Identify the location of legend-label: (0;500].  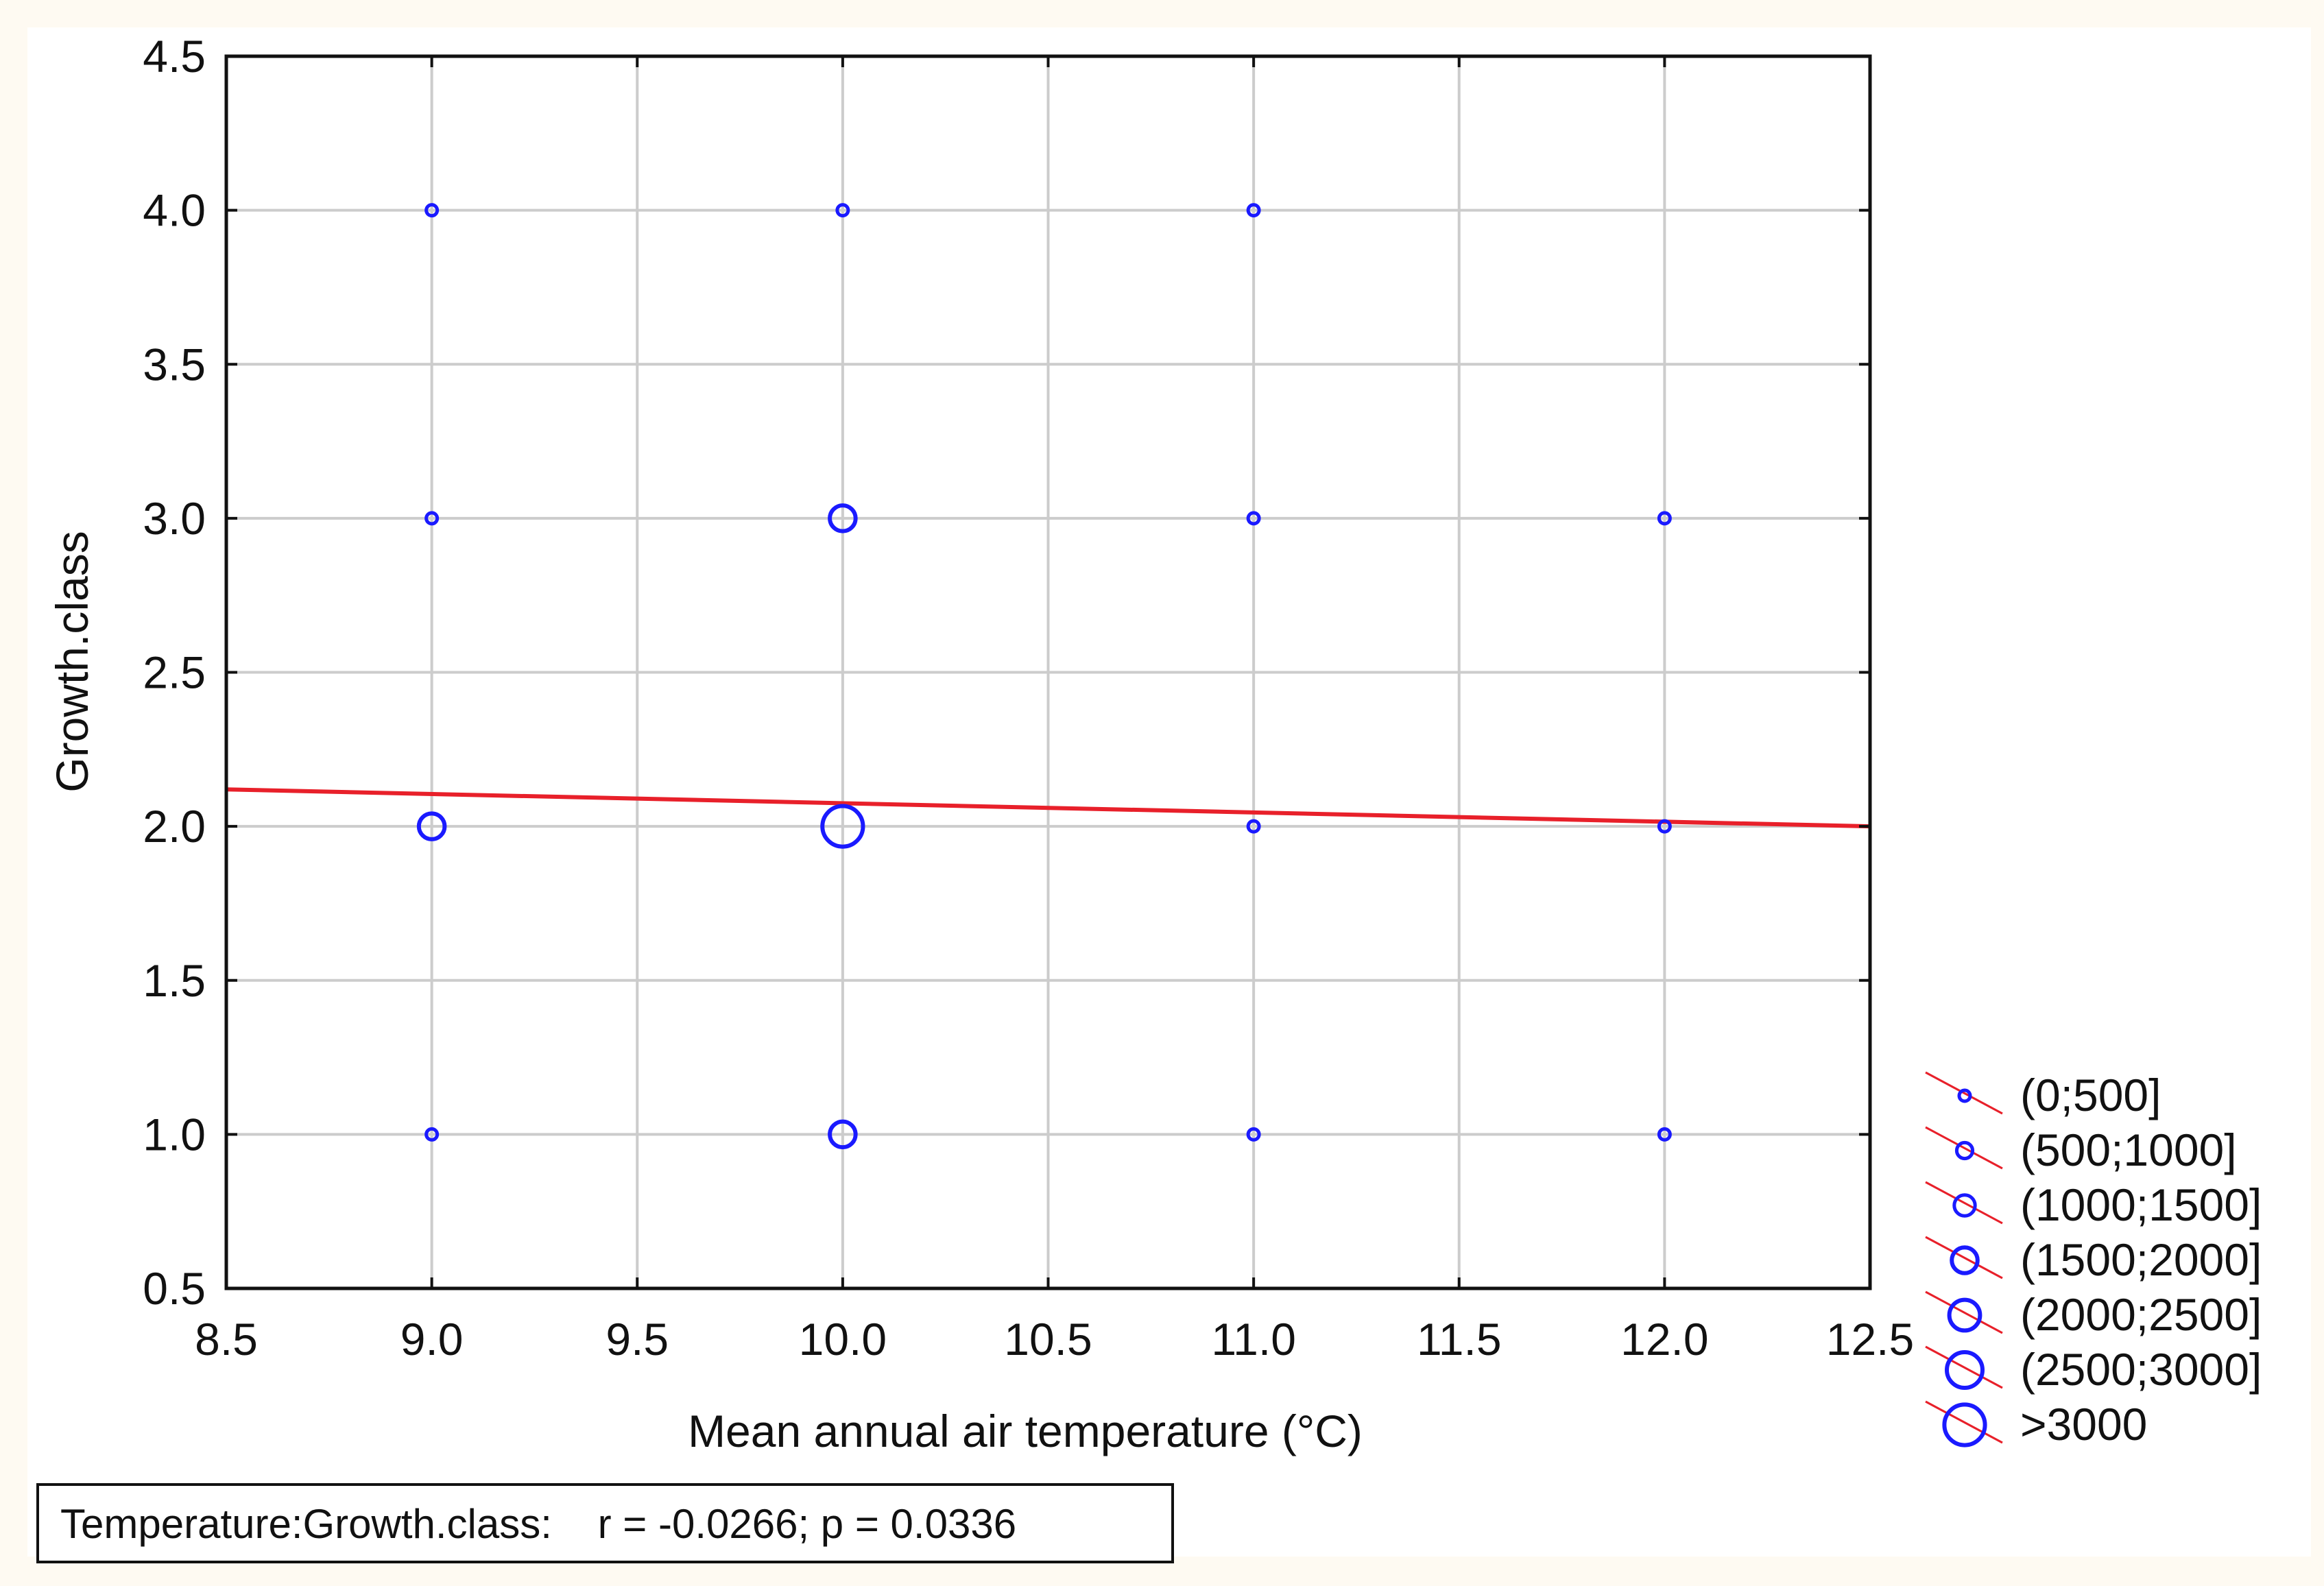
(2090, 1095).